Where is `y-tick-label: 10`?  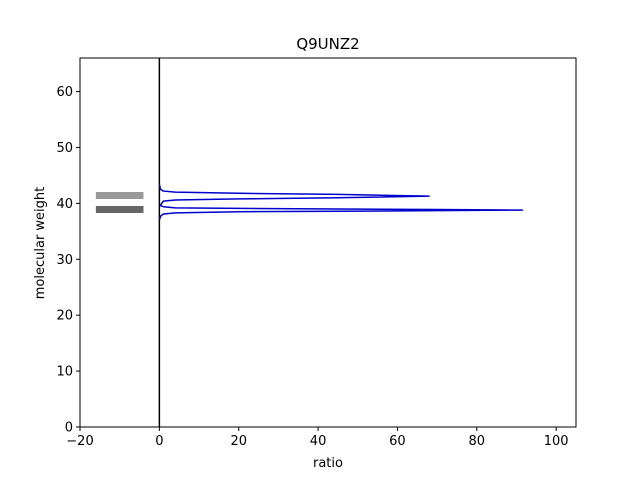
y-tick-label: 10 is located at coordinates (64, 372).